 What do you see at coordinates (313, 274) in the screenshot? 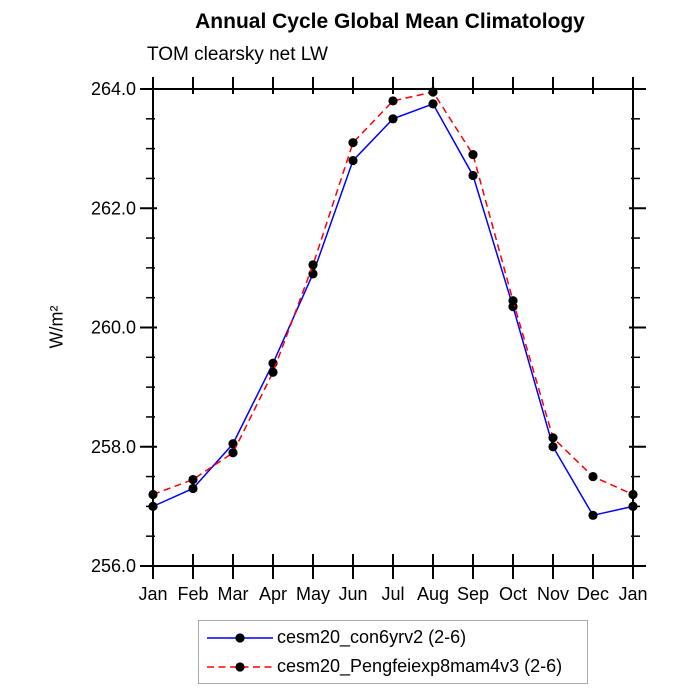
I see `data-point-s0-May` at bounding box center [313, 274].